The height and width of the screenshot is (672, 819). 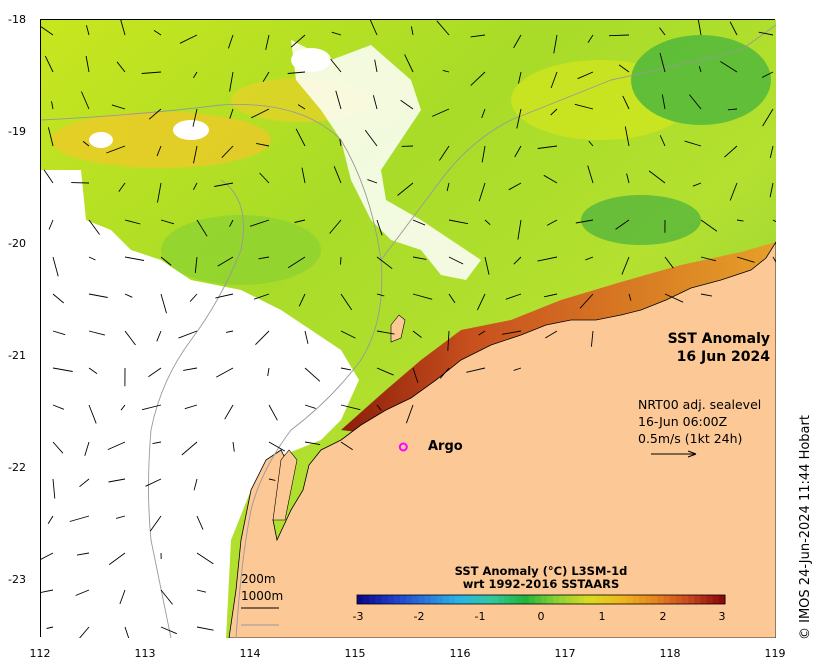 I want to click on vector-scale: 0.5m/s (1kt 24h), so click(x=690, y=438).